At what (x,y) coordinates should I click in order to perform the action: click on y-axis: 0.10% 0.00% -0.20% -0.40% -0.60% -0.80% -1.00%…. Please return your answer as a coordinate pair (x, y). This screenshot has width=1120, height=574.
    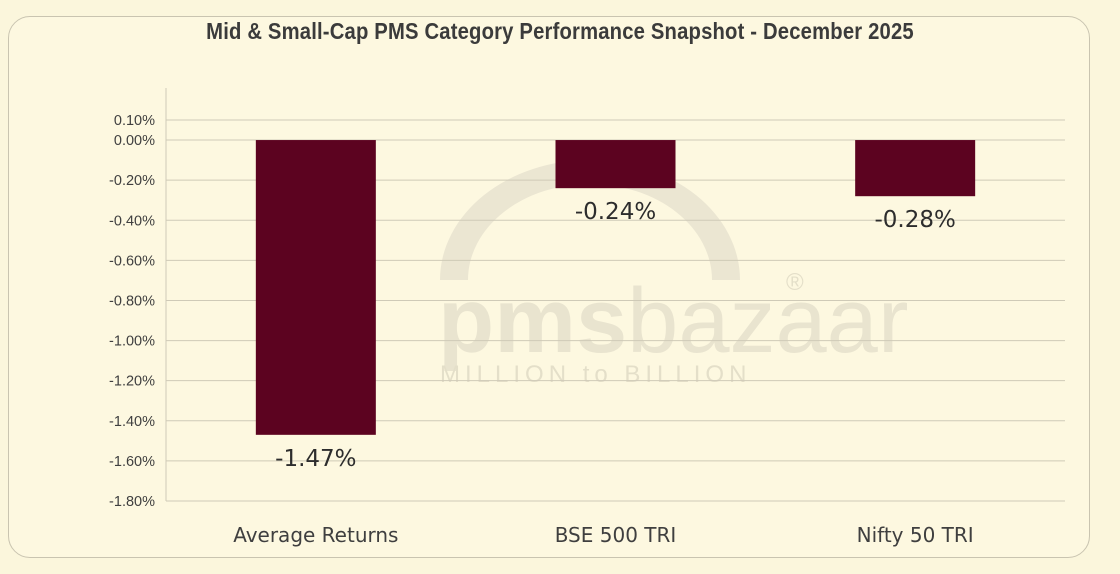
    Looking at the image, I should click on (138, 299).